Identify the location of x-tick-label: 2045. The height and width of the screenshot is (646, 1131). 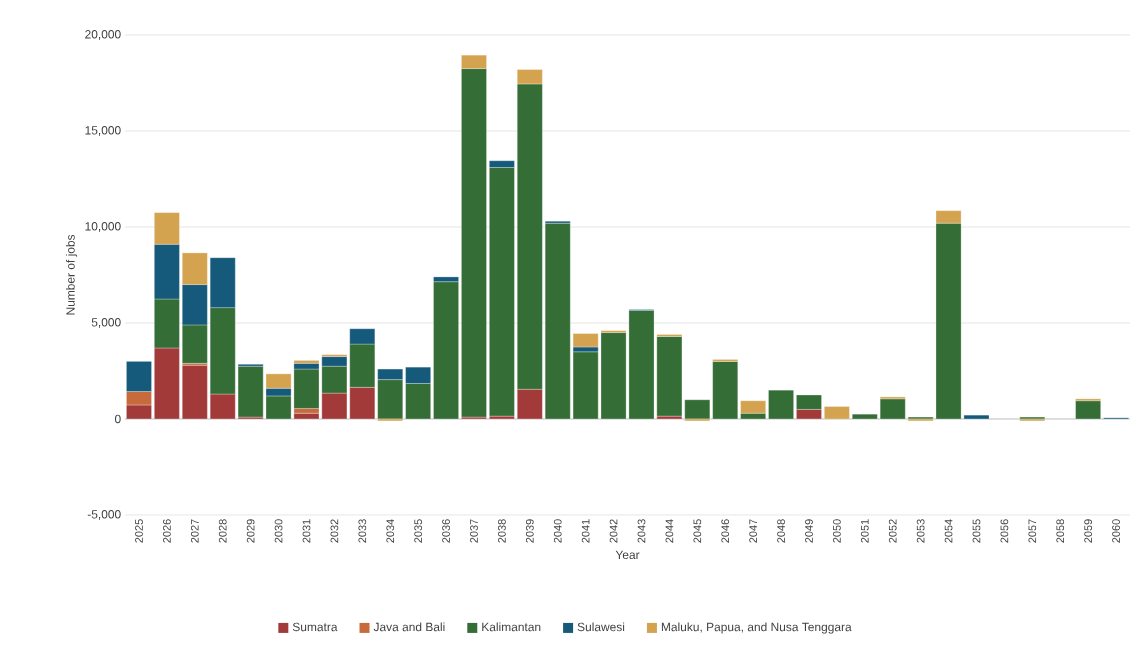
(697, 531).